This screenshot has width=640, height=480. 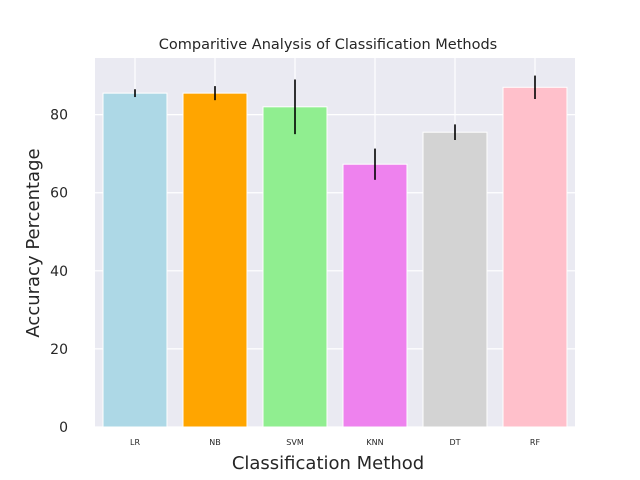 I want to click on y-tick-label: 60, so click(x=59, y=194).